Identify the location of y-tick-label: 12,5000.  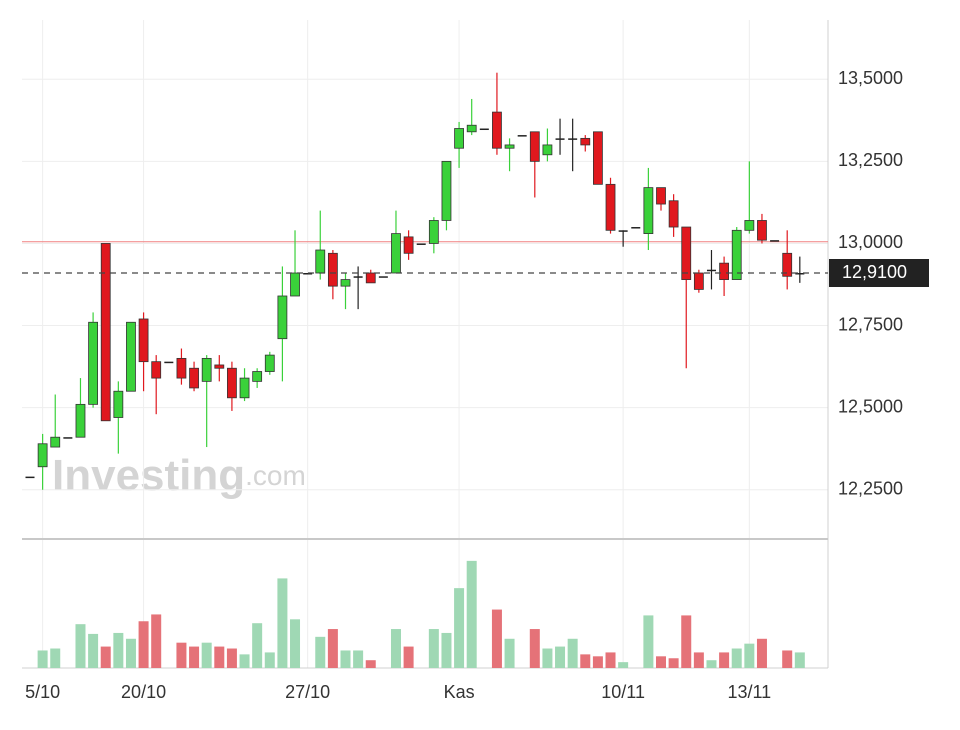
(870, 406).